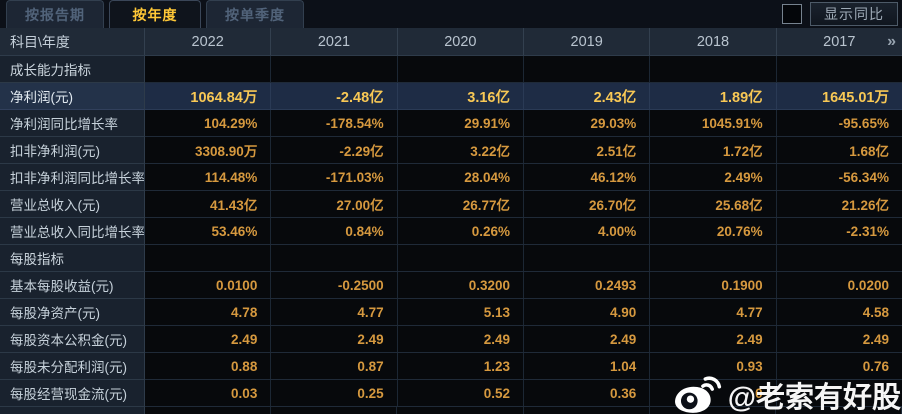  I want to click on value-cell: 46.12%, so click(587, 177).